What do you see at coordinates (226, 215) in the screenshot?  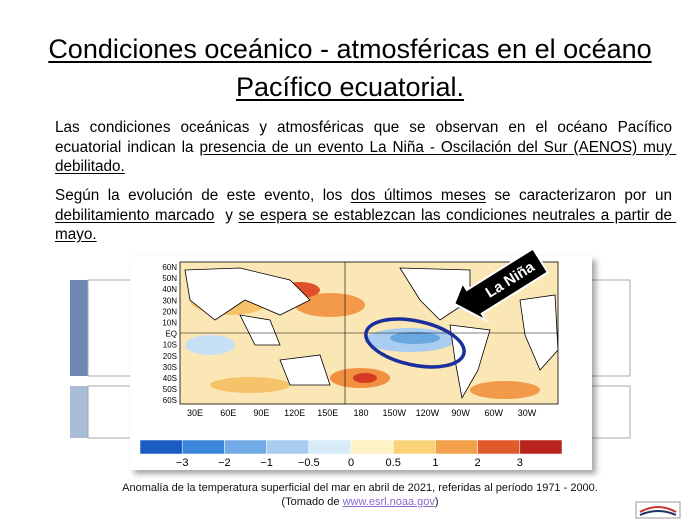 I see `text-run: y` at bounding box center [226, 215].